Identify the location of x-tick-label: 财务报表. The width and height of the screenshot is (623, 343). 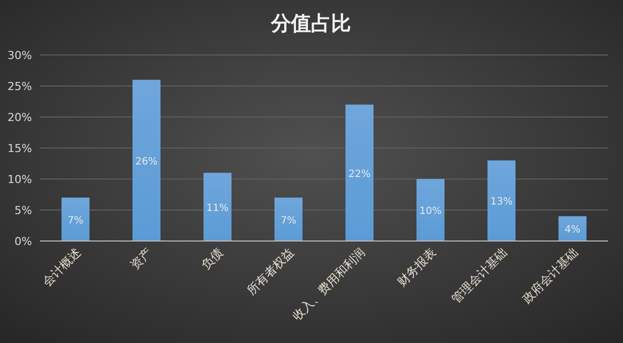
(416, 267).